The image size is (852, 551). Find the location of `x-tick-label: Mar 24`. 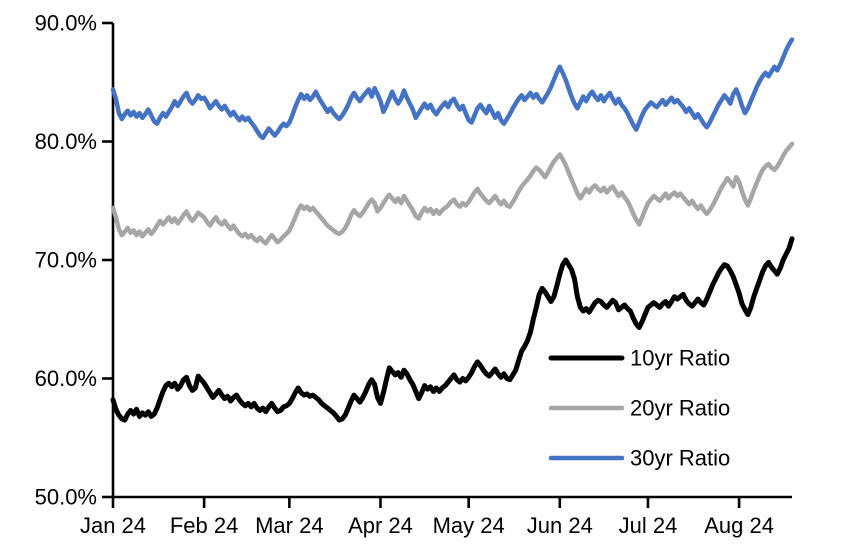

x-tick-label: Mar 24 is located at coordinates (289, 525).